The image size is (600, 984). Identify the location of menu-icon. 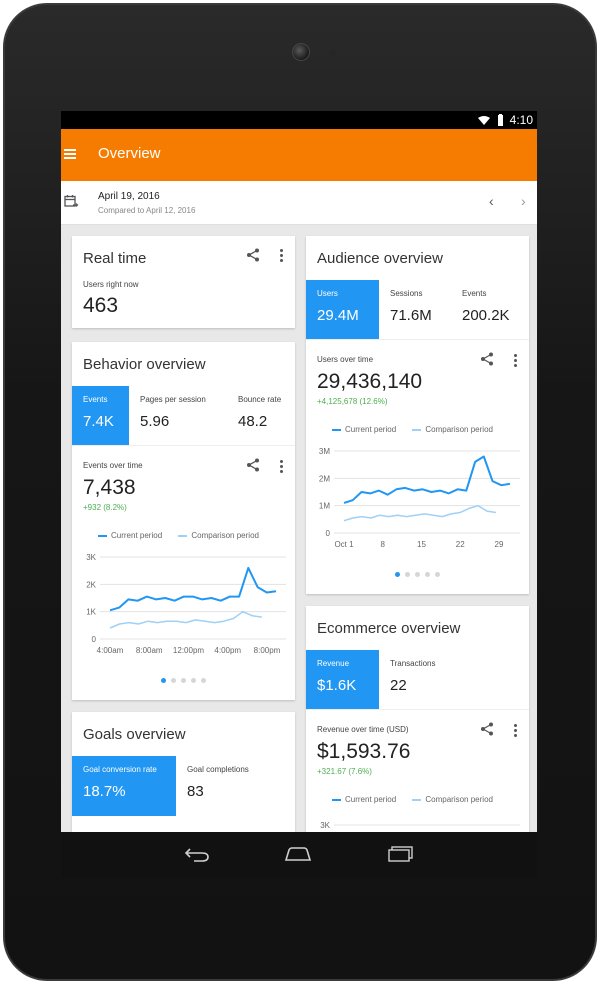
(70, 154).